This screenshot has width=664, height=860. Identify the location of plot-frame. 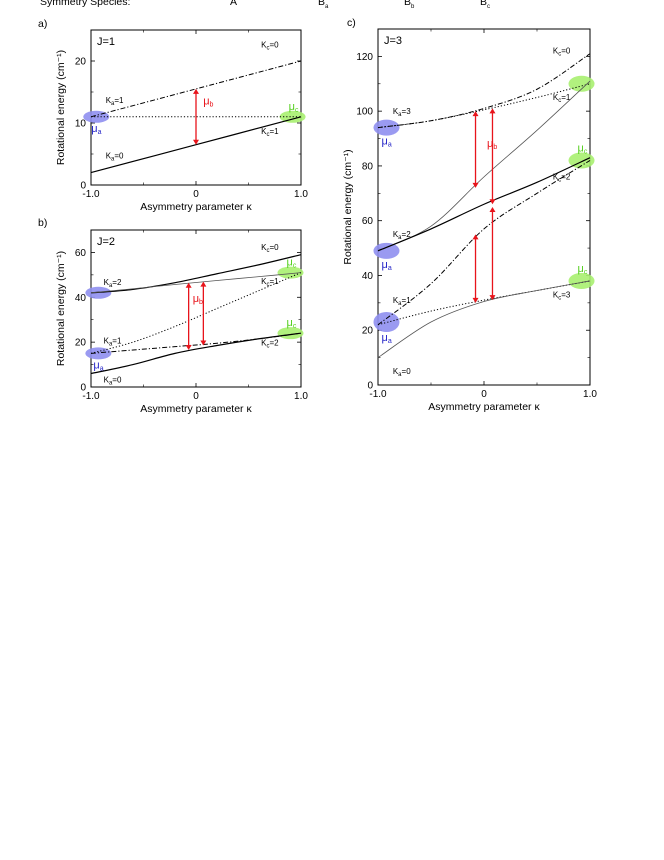
(484, 207).